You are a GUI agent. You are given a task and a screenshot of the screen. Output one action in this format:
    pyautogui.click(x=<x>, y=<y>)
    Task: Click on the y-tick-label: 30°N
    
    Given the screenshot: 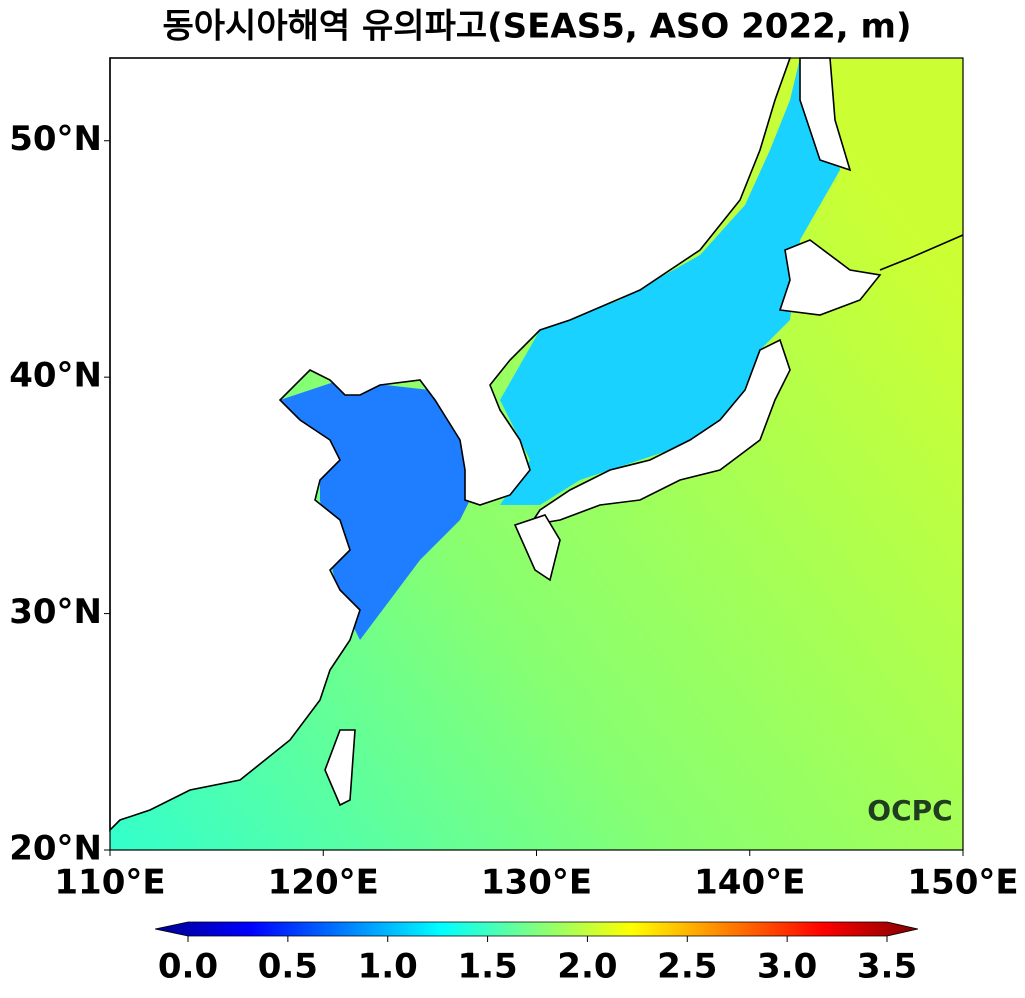 What is the action you would take?
    pyautogui.click(x=55, y=612)
    